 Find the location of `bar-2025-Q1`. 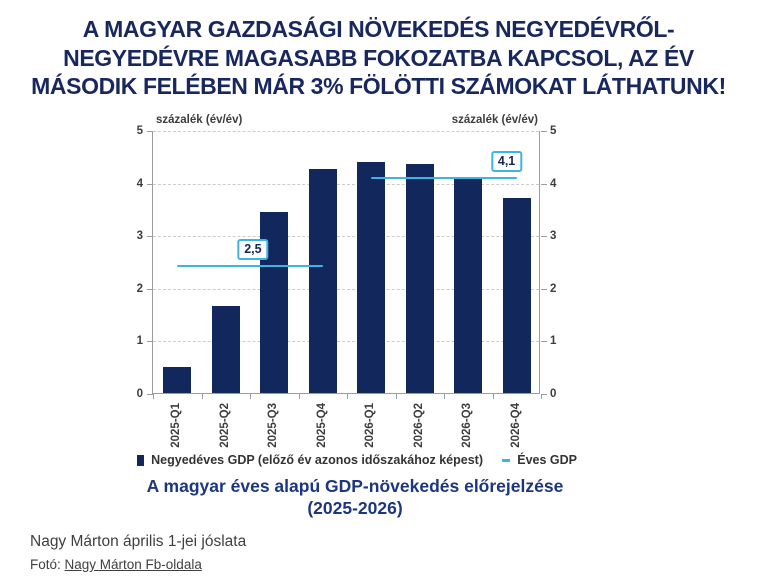

bar-2025-Q1 is located at coordinates (177, 379).